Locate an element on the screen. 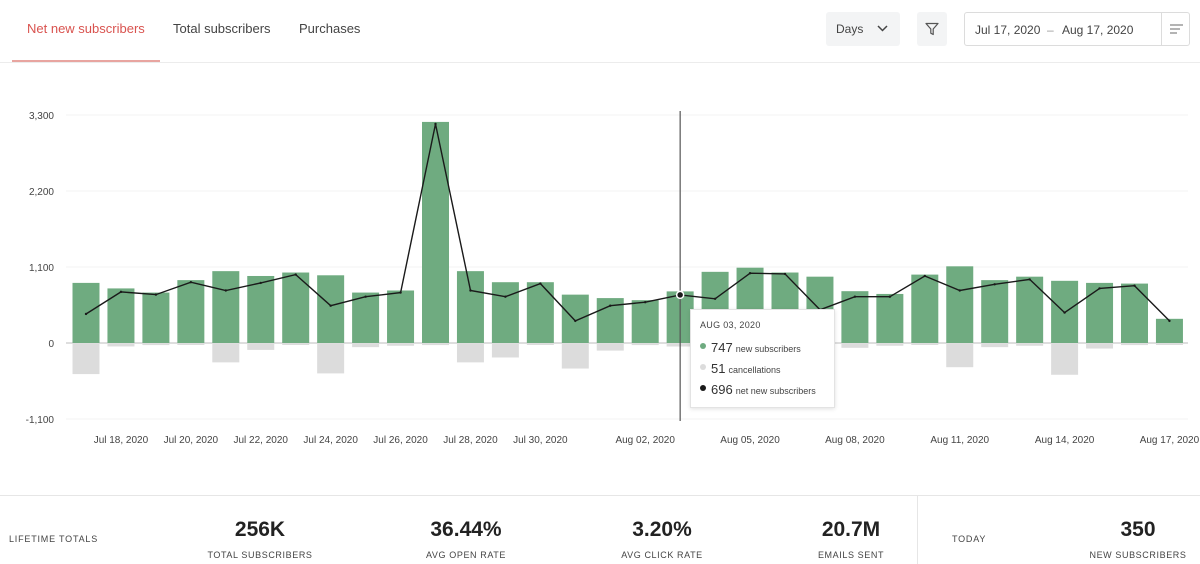  cancellations-legend-dot is located at coordinates (703, 366).